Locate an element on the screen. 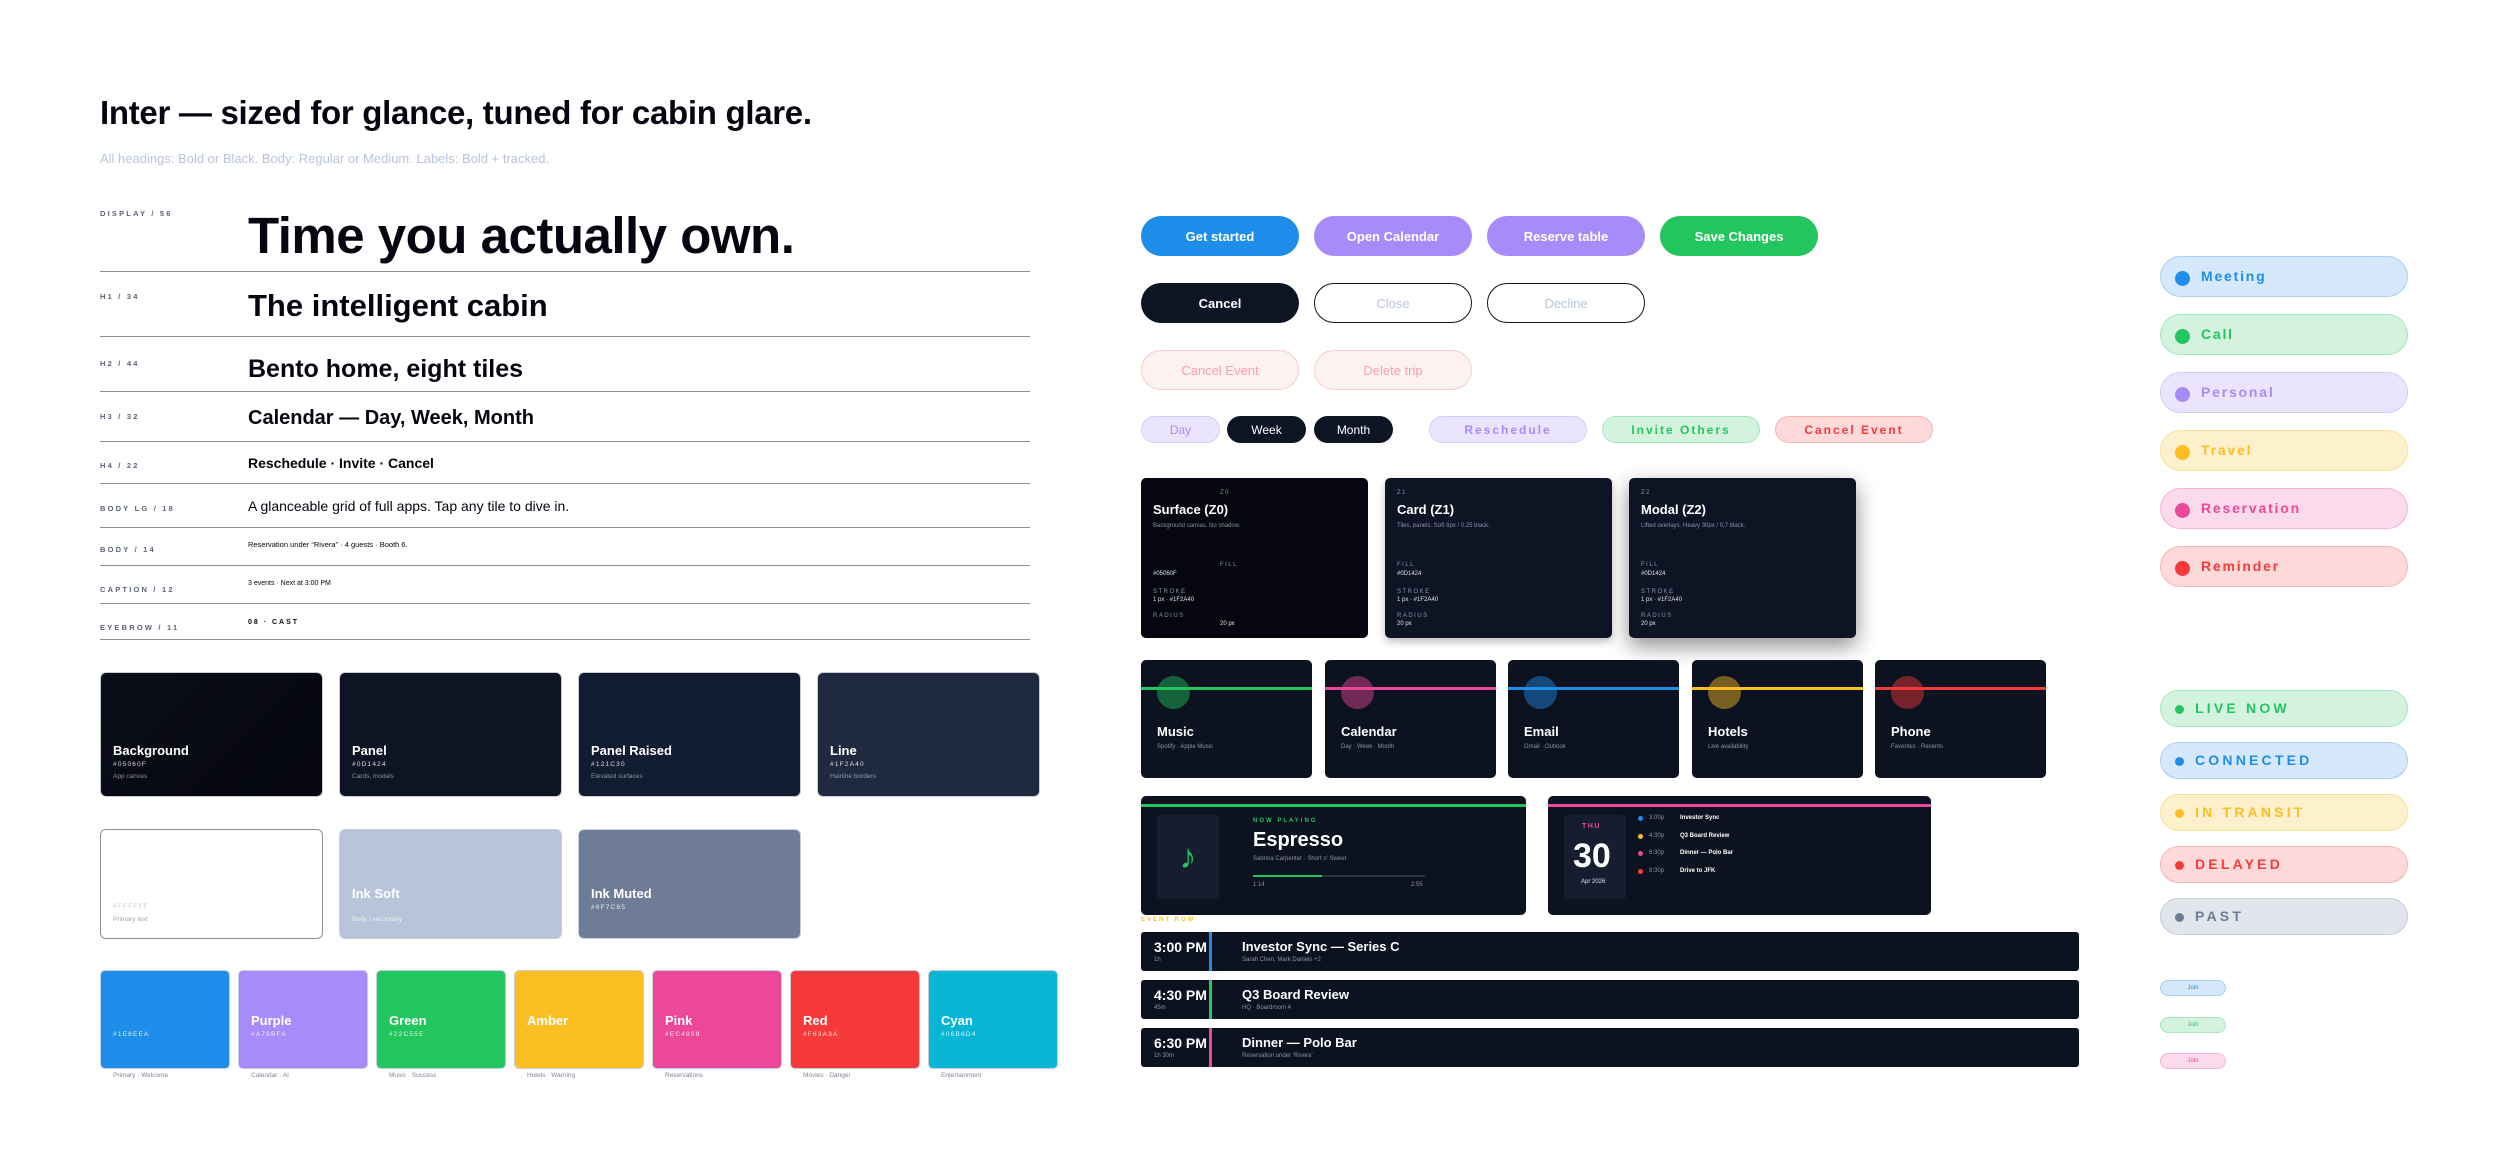 The image size is (2500, 1175). agenda-title: Investor Sync is located at coordinates (1700, 818).